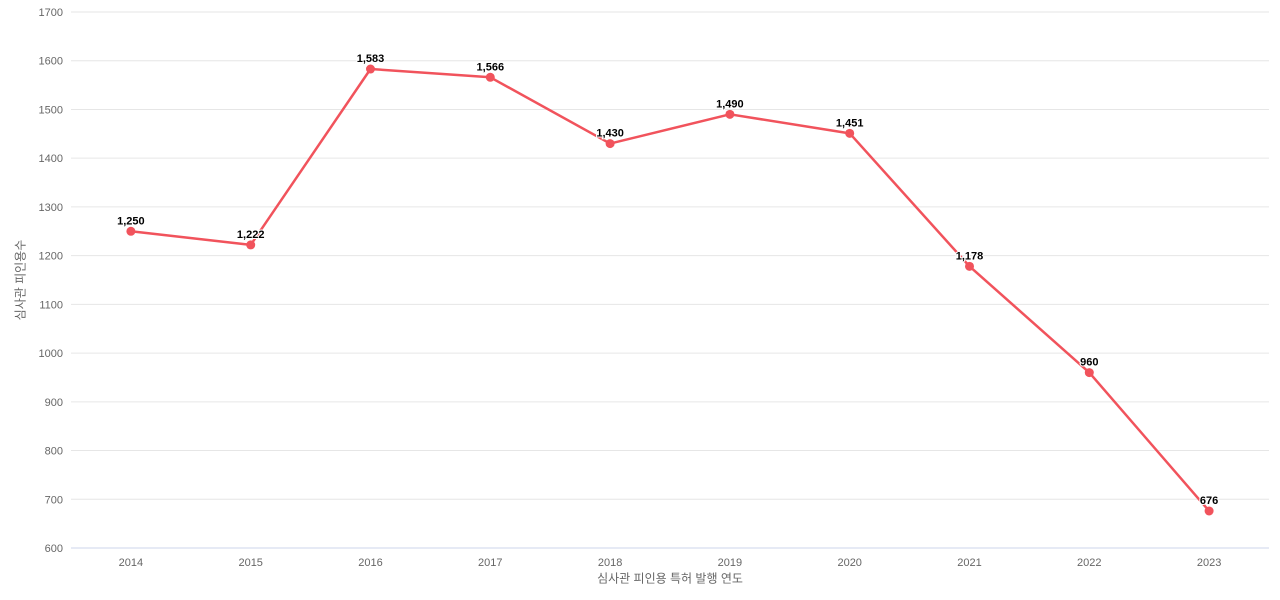 Image resolution: width=1280 pixels, height=600 pixels. Describe the element at coordinates (1209, 501) in the screenshot. I see `data-point-label: 676` at that location.